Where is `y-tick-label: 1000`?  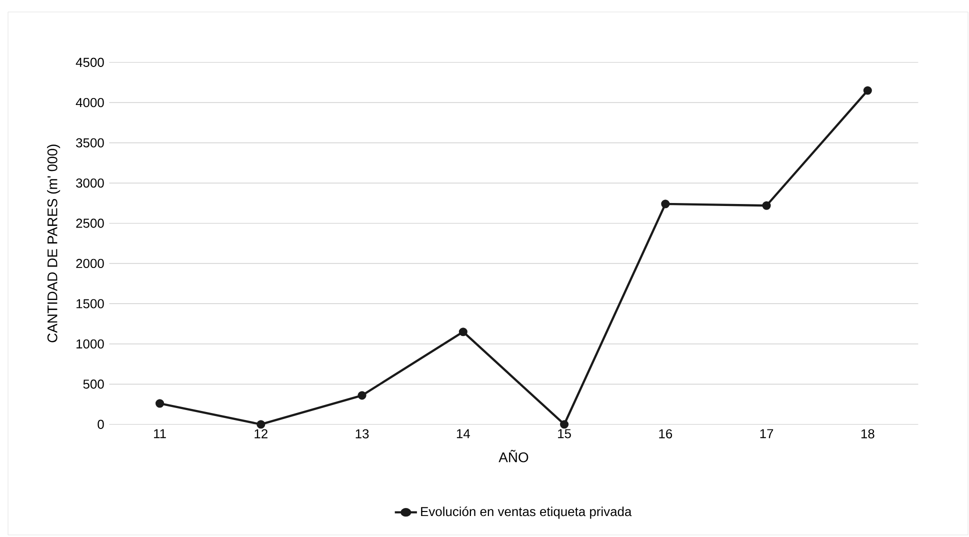
y-tick-label: 1000 is located at coordinates (90, 344).